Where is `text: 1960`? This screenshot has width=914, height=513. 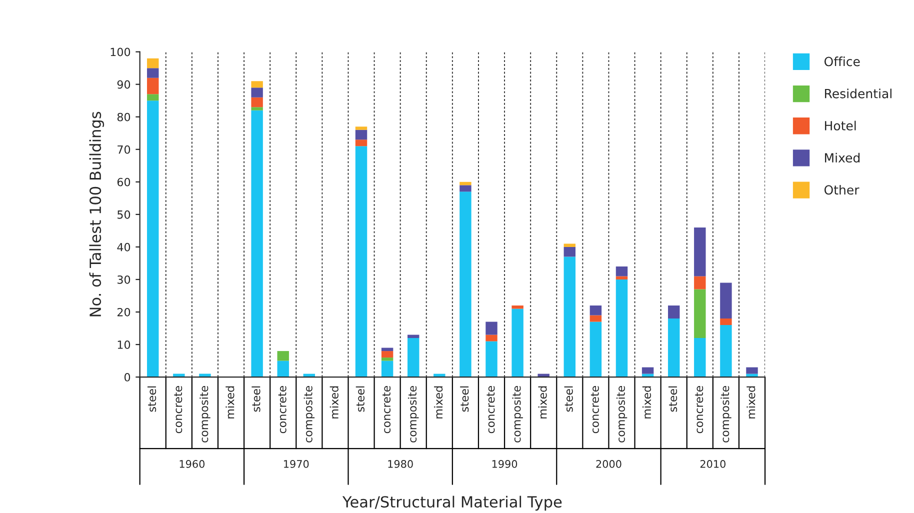 text: 1960 is located at coordinates (192, 464).